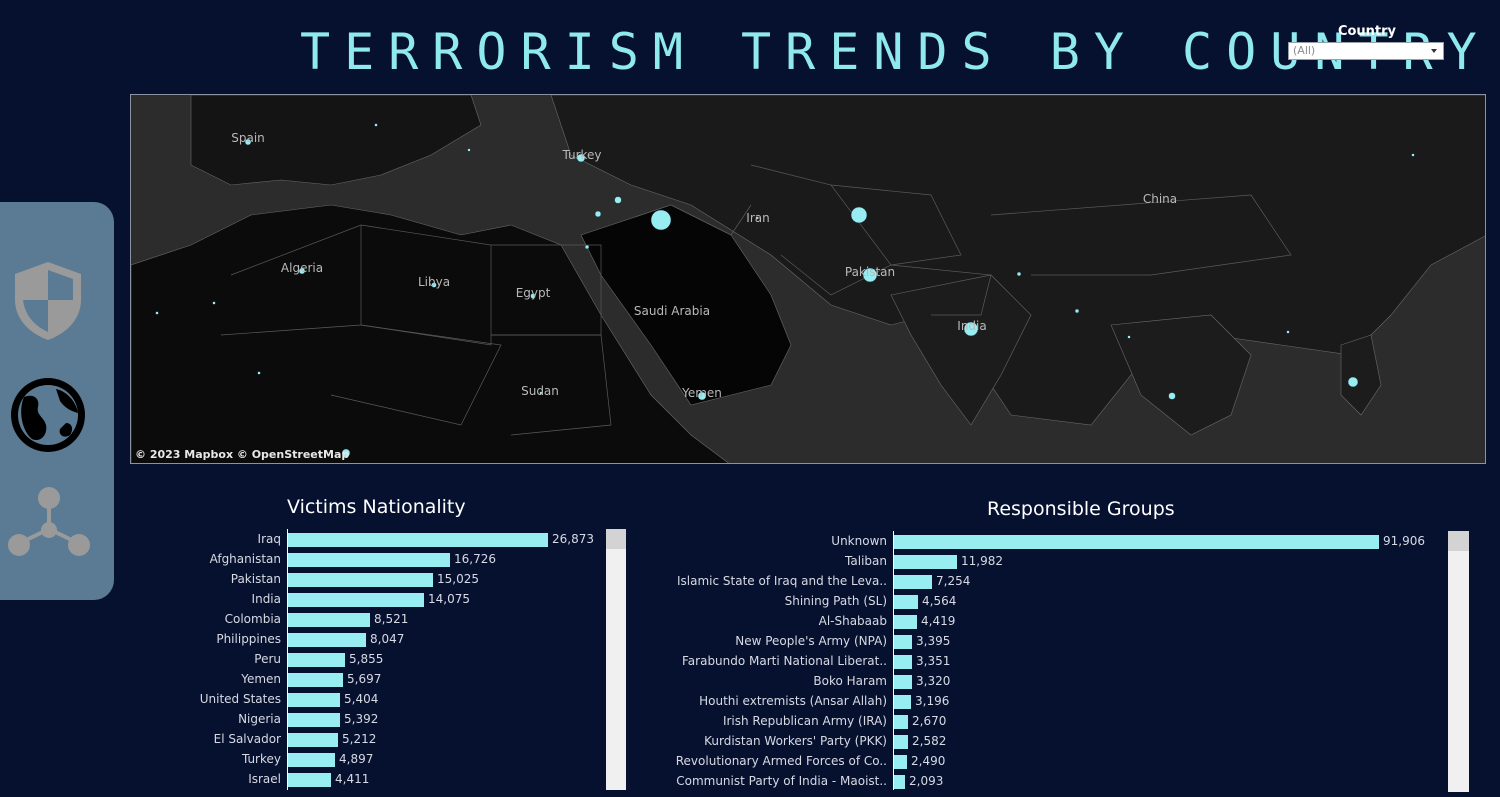 The height and width of the screenshot is (797, 1500). Describe the element at coordinates (252, 619) in the screenshot. I see `victims-category-label: Colombia` at that location.